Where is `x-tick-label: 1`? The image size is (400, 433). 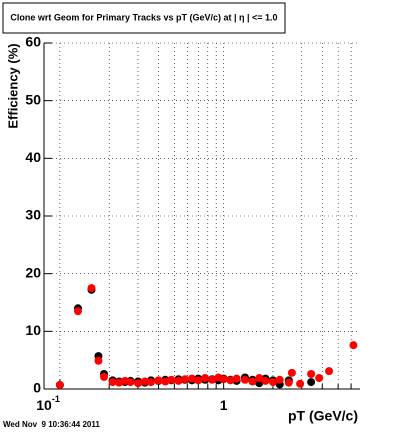
x-tick-label: 1 is located at coordinates (224, 405).